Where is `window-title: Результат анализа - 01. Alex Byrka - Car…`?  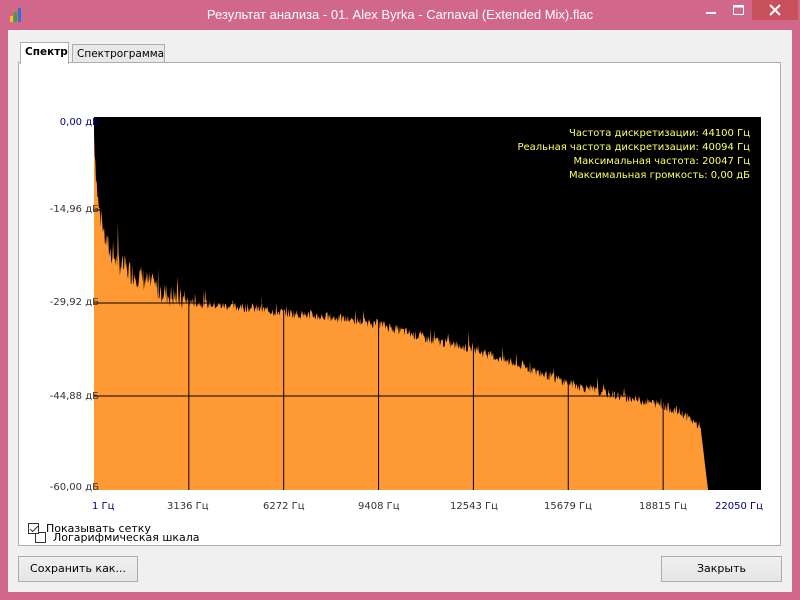
window-title: Результат анализа - 01. Alex Byrka - Car… is located at coordinates (400, 14).